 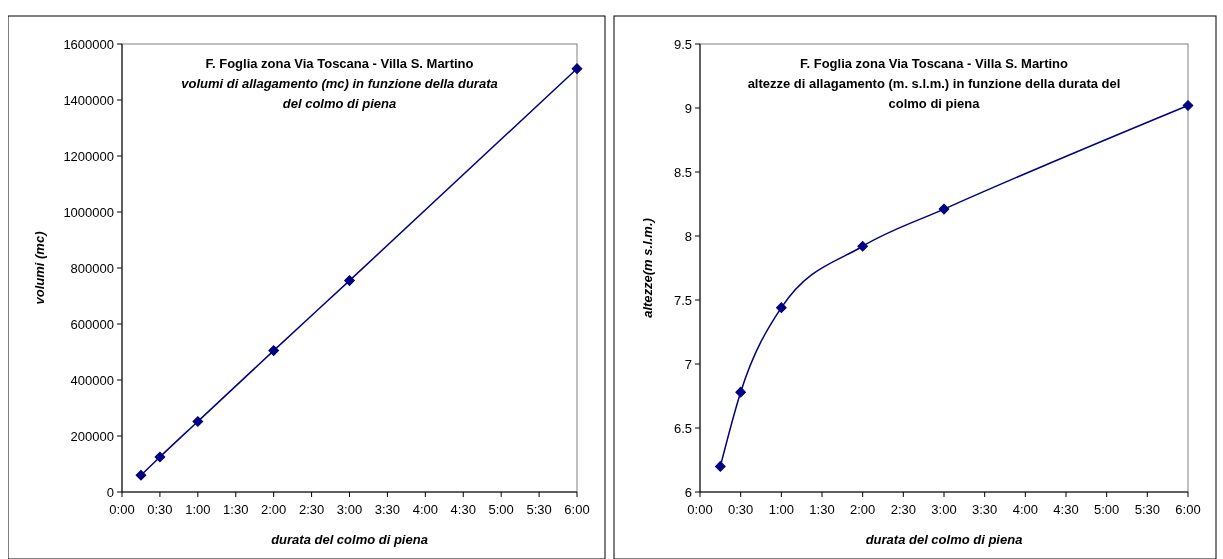 What do you see at coordinates (110, 492) in the screenshot?
I see `y-tick-label: 0` at bounding box center [110, 492].